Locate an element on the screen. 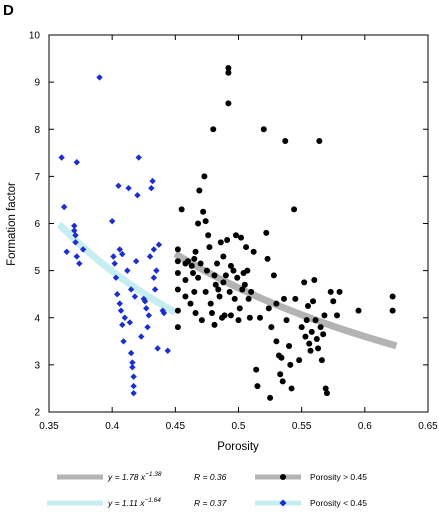 The width and height of the screenshot is (439, 516). y-tick-label: 5 is located at coordinates (37, 271).